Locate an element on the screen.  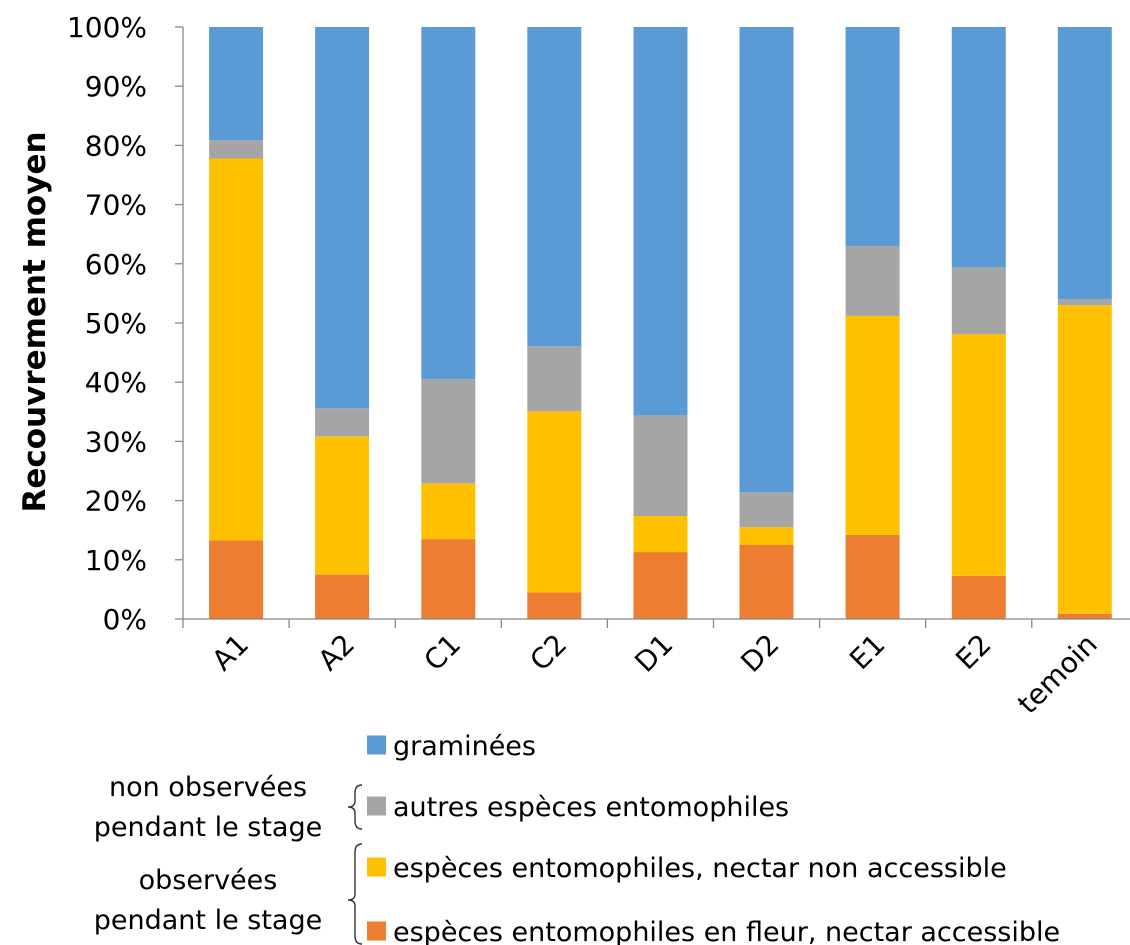
x-tick-label: A2 is located at coordinates (336, 652).